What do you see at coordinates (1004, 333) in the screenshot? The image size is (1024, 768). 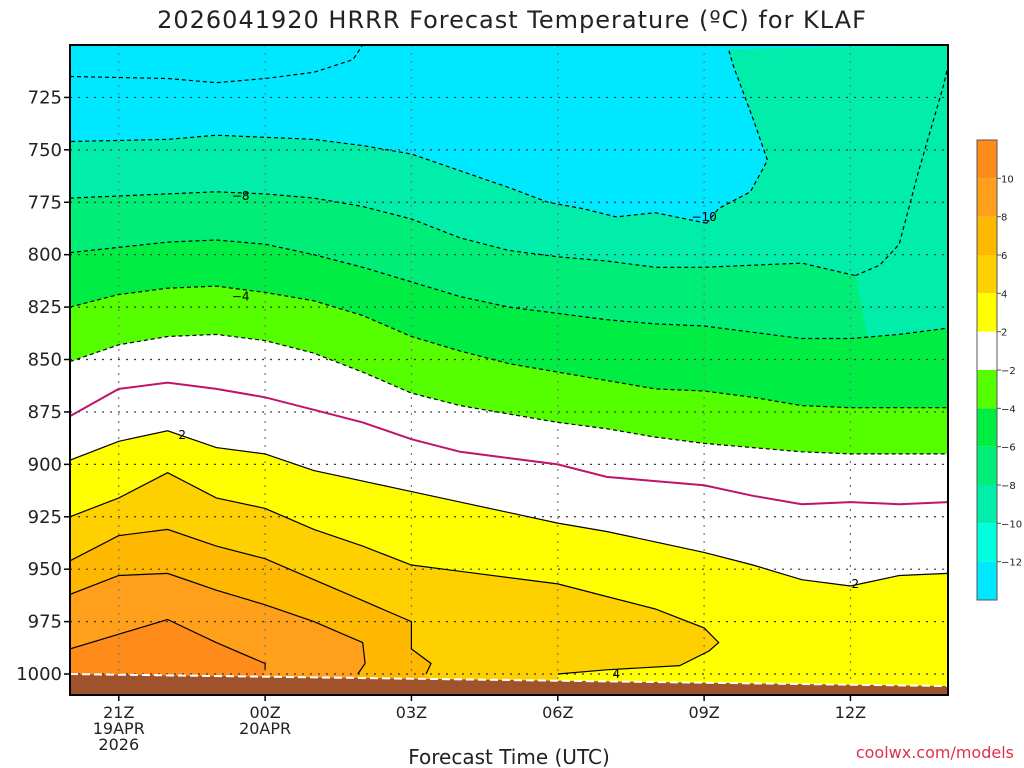 I see `colorbar-label: 2` at bounding box center [1004, 333].